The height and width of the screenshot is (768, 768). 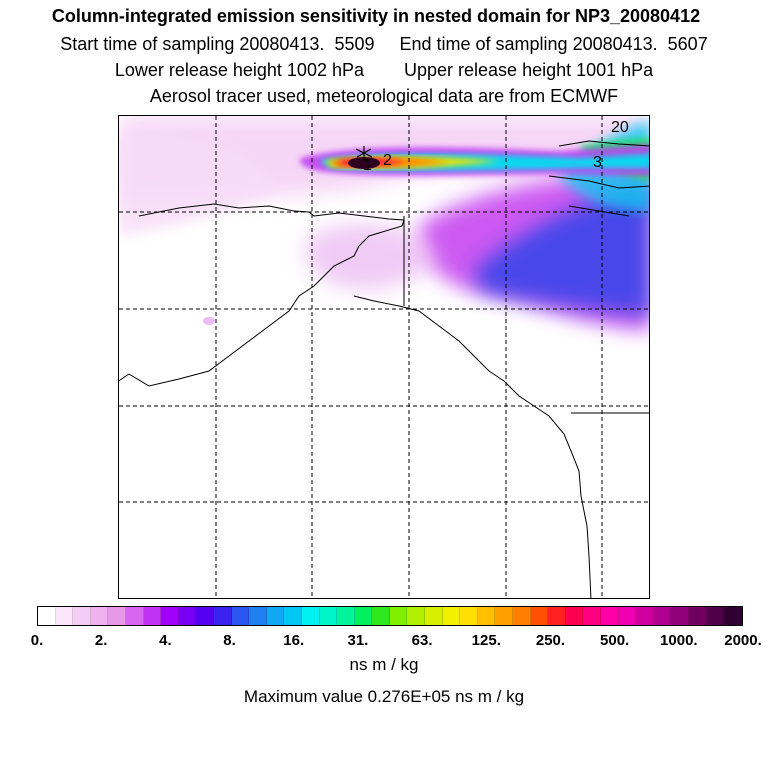 What do you see at coordinates (367, 165) in the screenshot?
I see `map-label-1: 1` at bounding box center [367, 165].